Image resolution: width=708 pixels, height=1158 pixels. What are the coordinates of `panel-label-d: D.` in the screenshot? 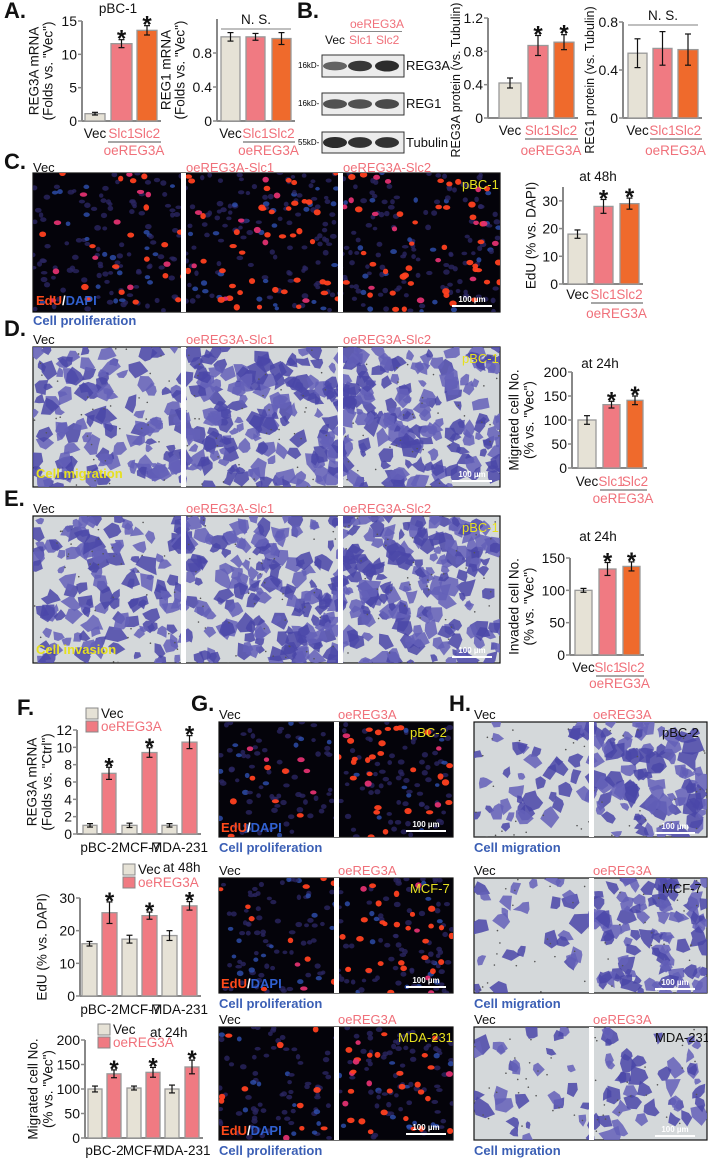 It's located at (15, 328).